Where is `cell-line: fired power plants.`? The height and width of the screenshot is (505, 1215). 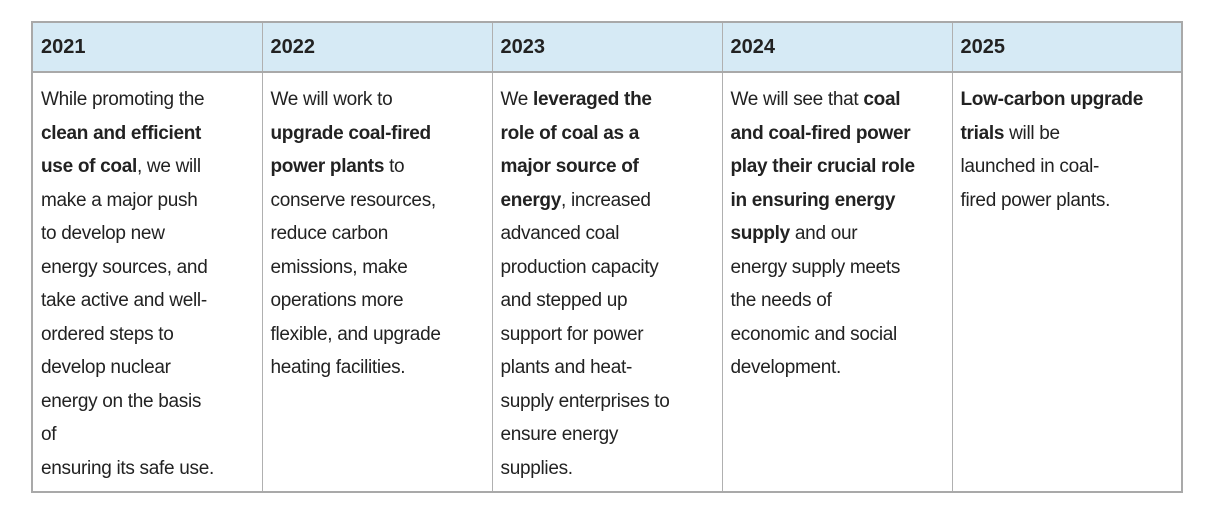 cell-line: fired power plants. is located at coordinates (1067, 201).